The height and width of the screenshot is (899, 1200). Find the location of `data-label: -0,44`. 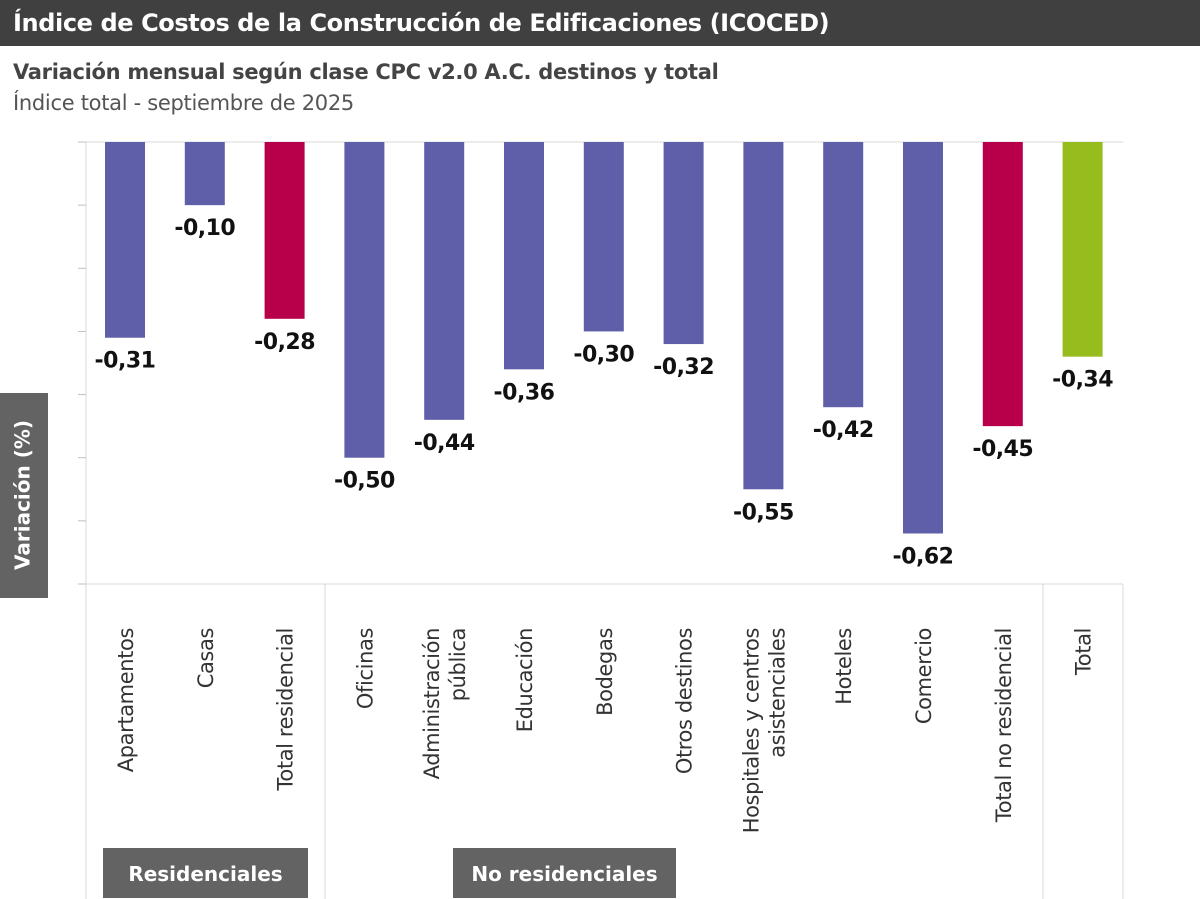

data-label: -0,44 is located at coordinates (444, 443).